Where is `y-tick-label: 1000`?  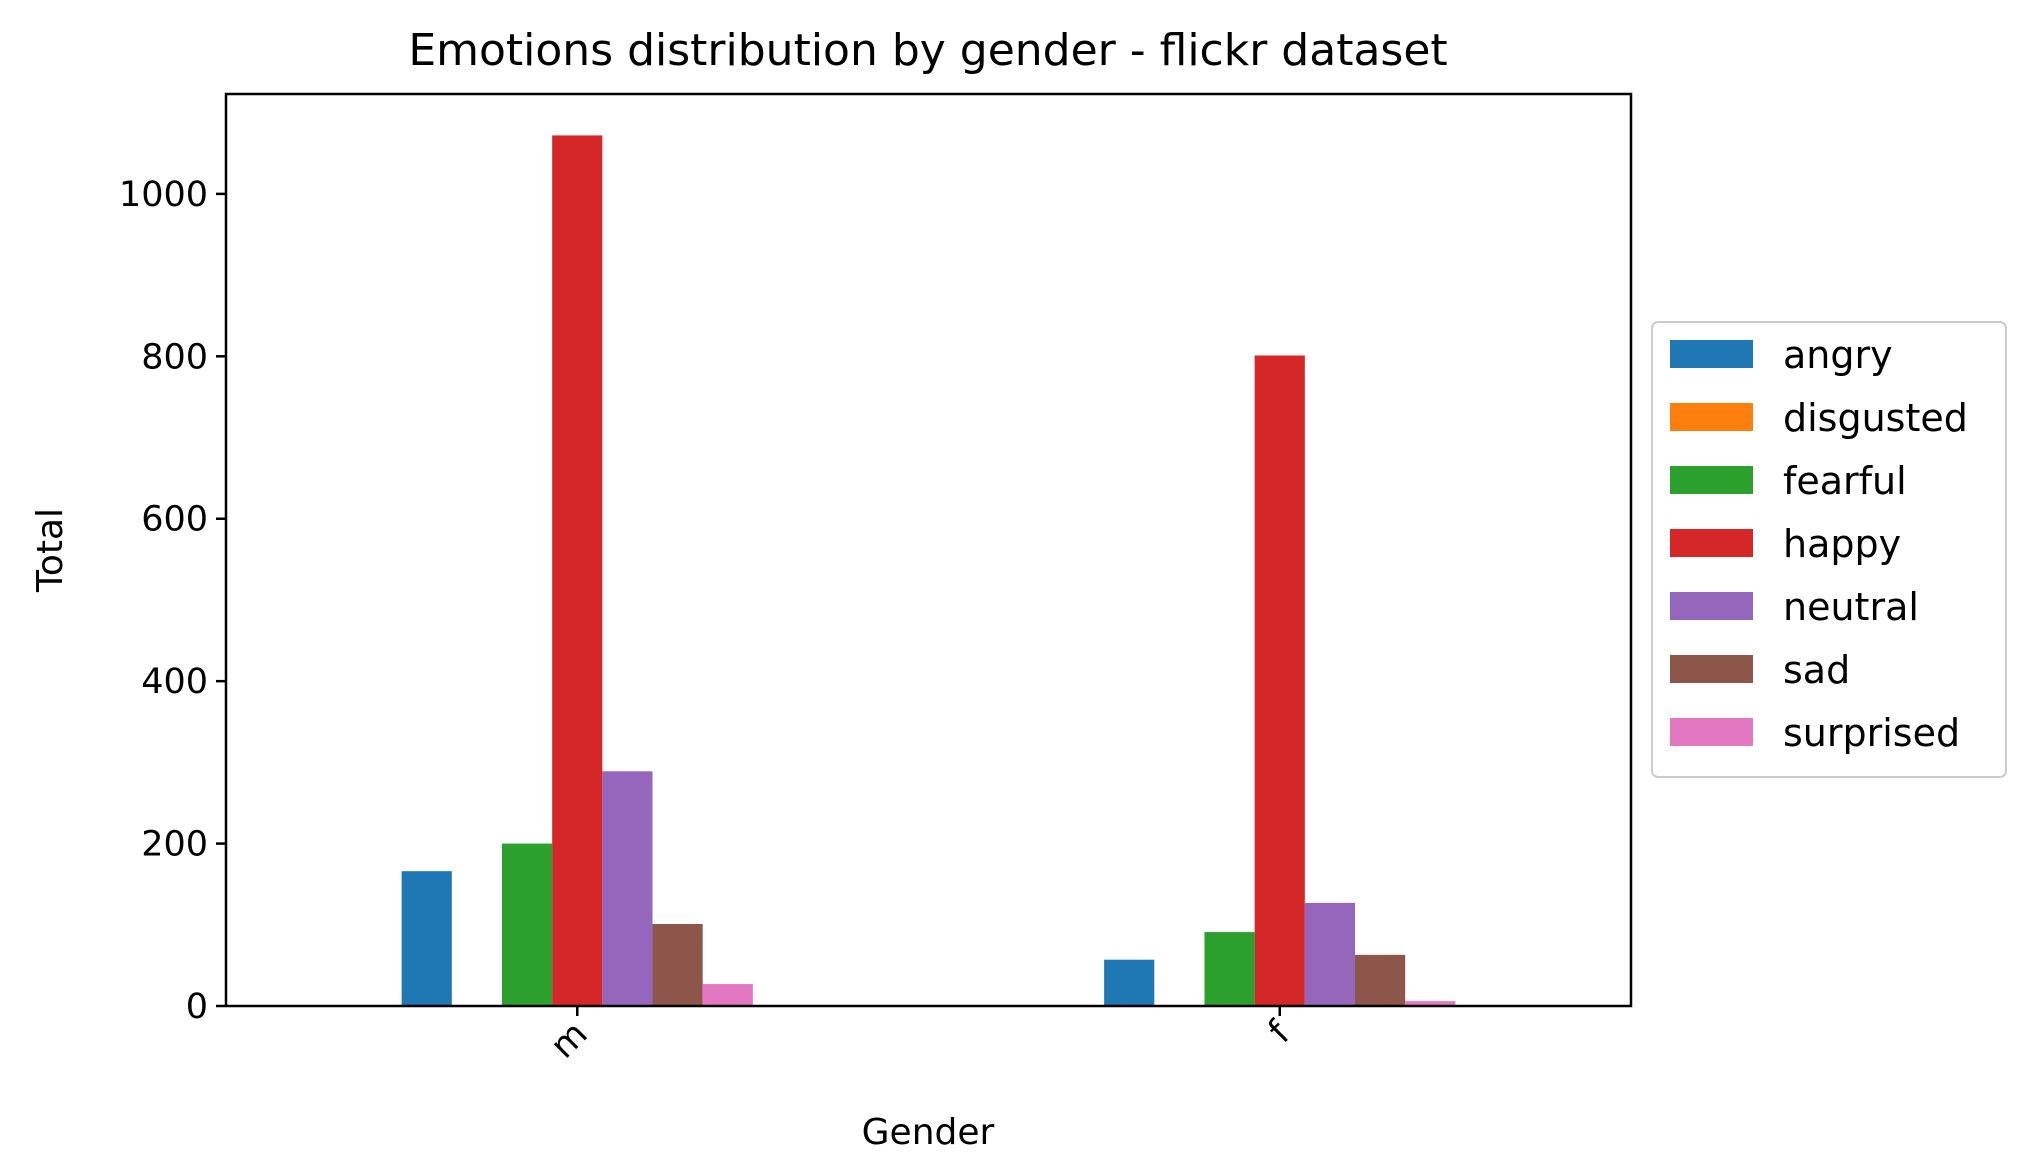 y-tick-label: 1000 is located at coordinates (163, 195).